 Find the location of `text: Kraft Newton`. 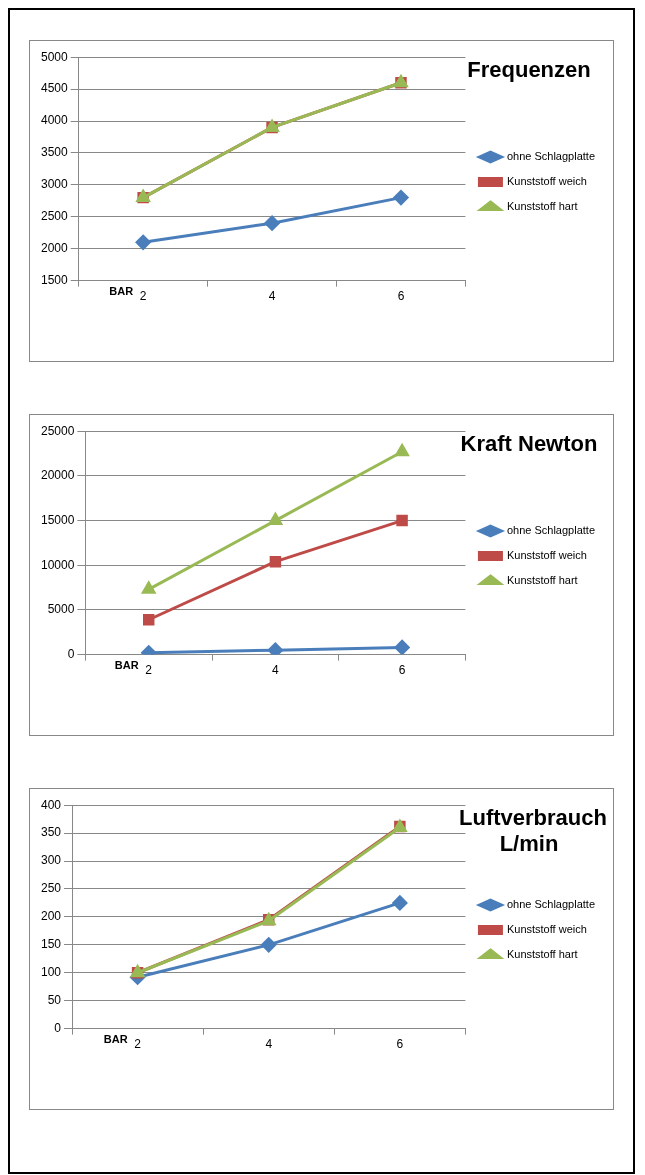

text: Kraft Newton is located at coordinates (529, 444).